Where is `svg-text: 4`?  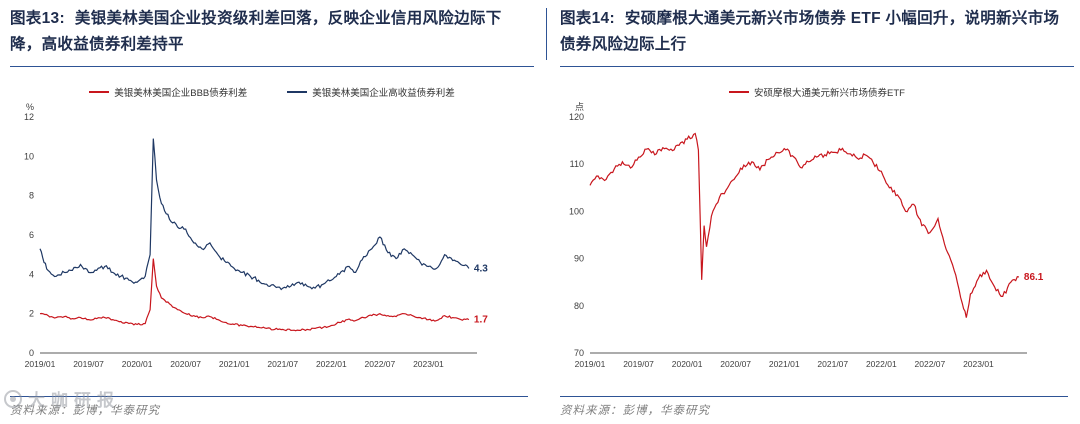 svg-text: 4 is located at coordinates (31, 274).